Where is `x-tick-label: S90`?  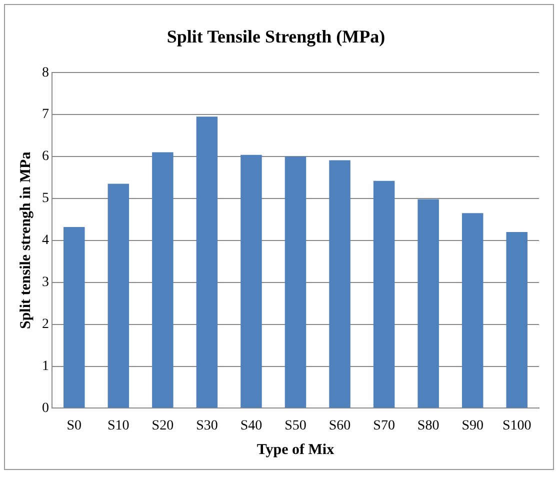 x-tick-label: S90 is located at coordinates (473, 426).